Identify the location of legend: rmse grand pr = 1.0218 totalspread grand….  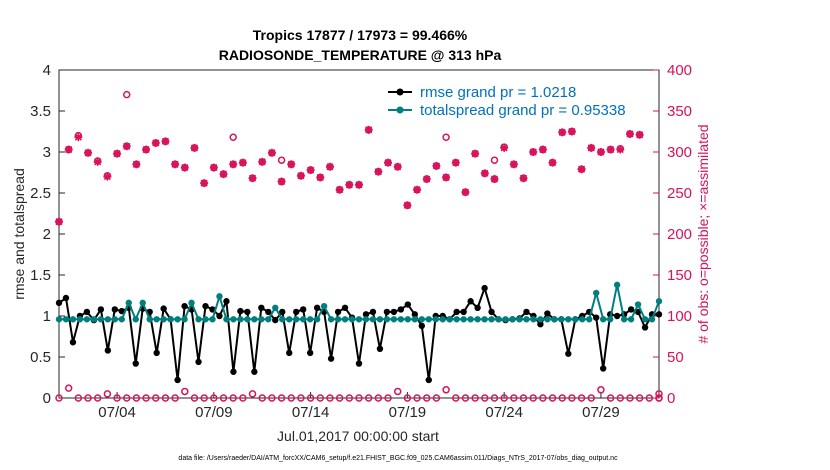
(507, 101).